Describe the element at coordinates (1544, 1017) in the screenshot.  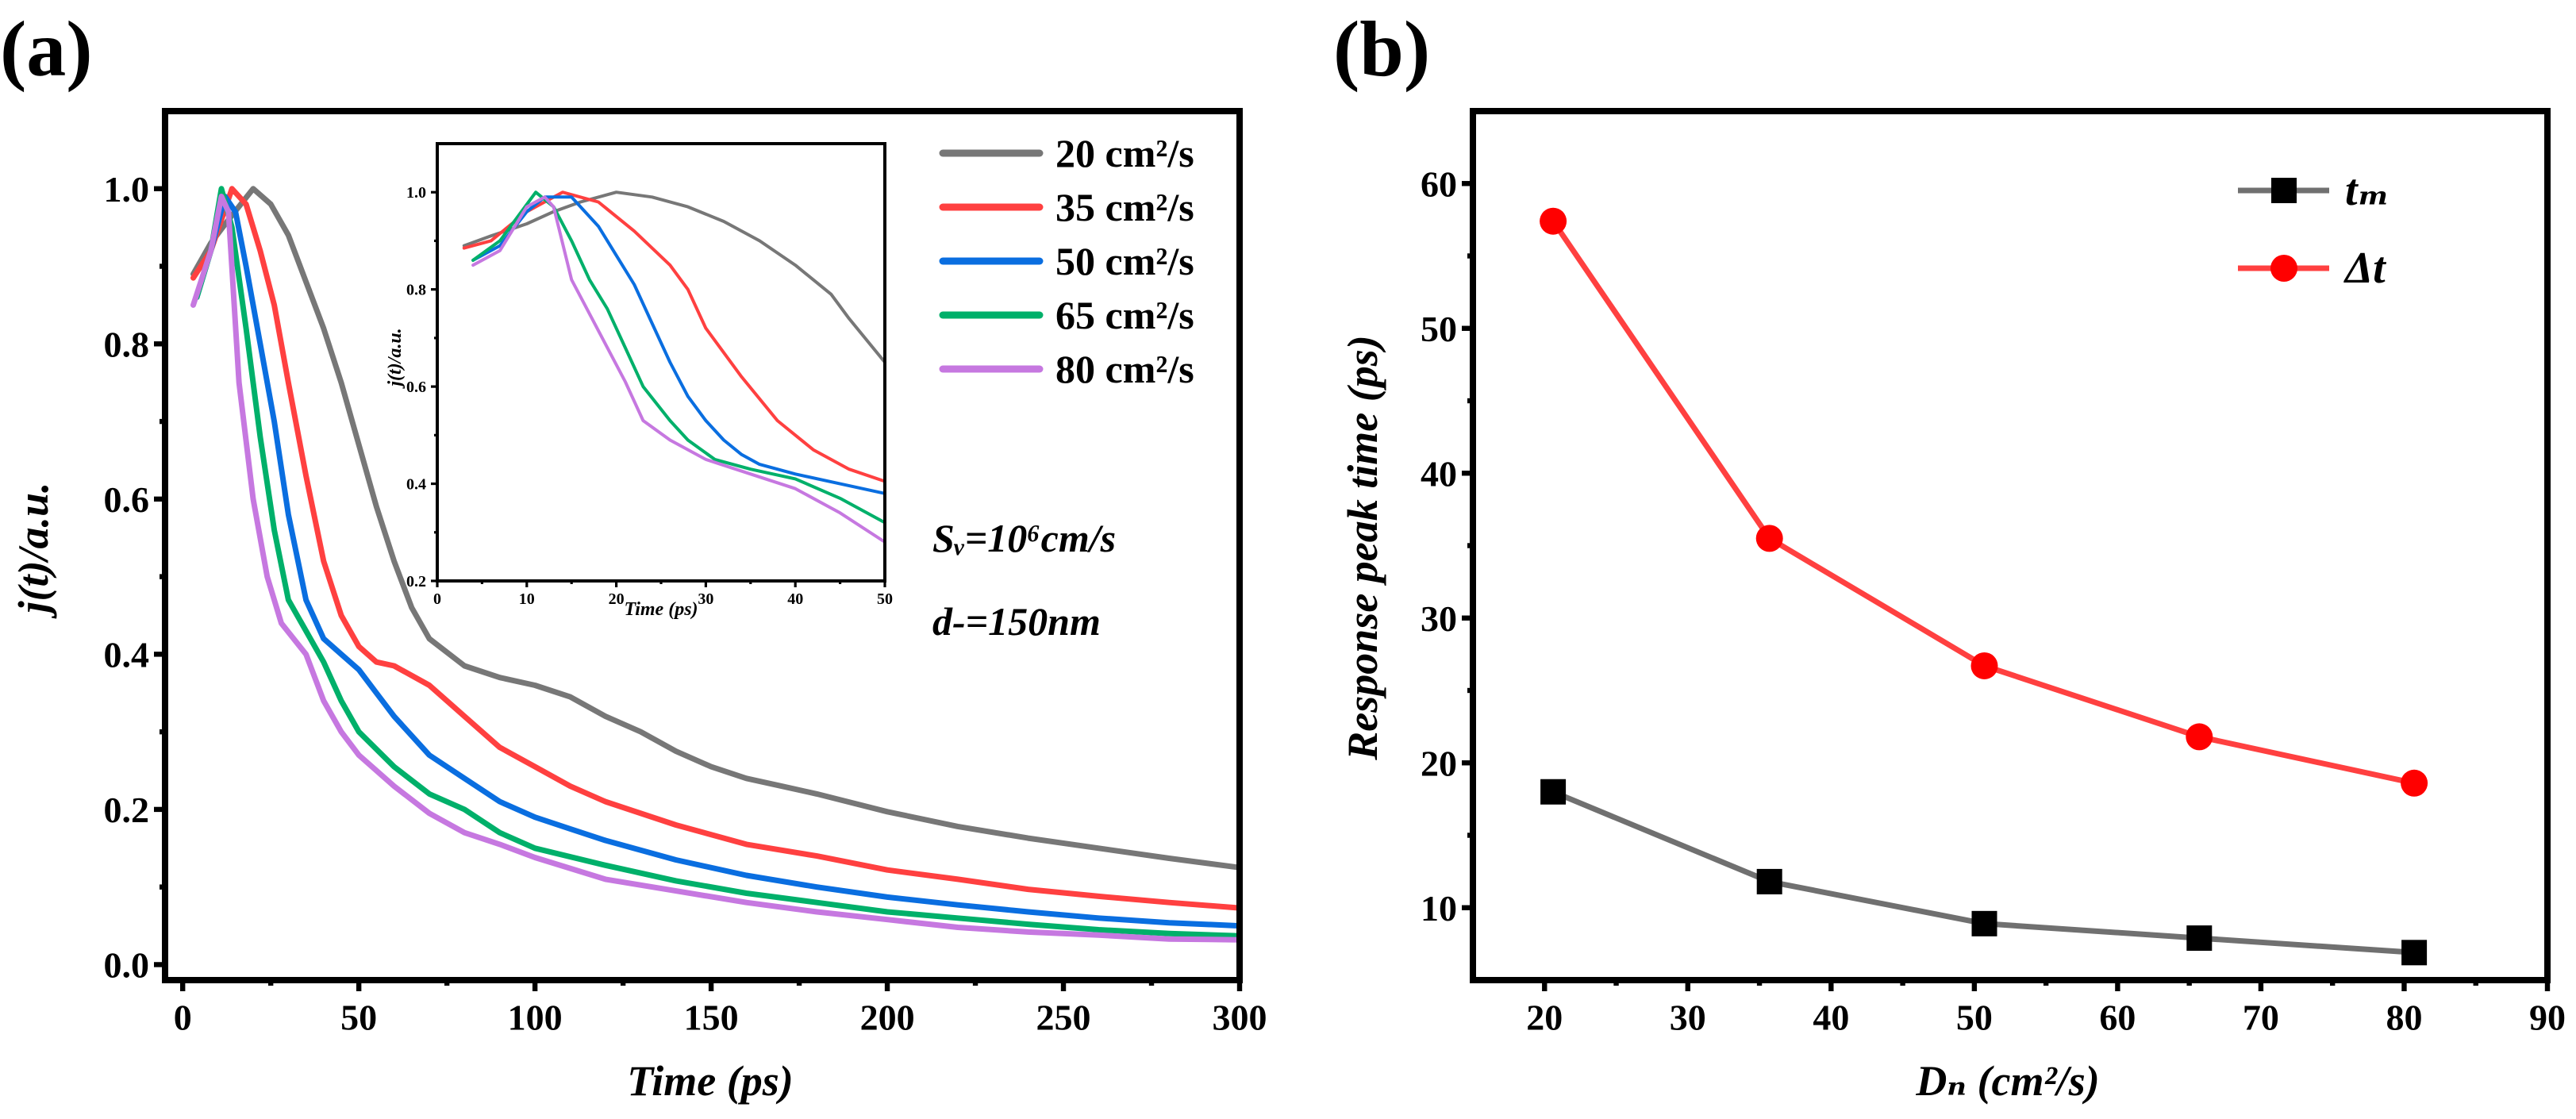
I see `panel-b-xtick-label: 20` at that location.